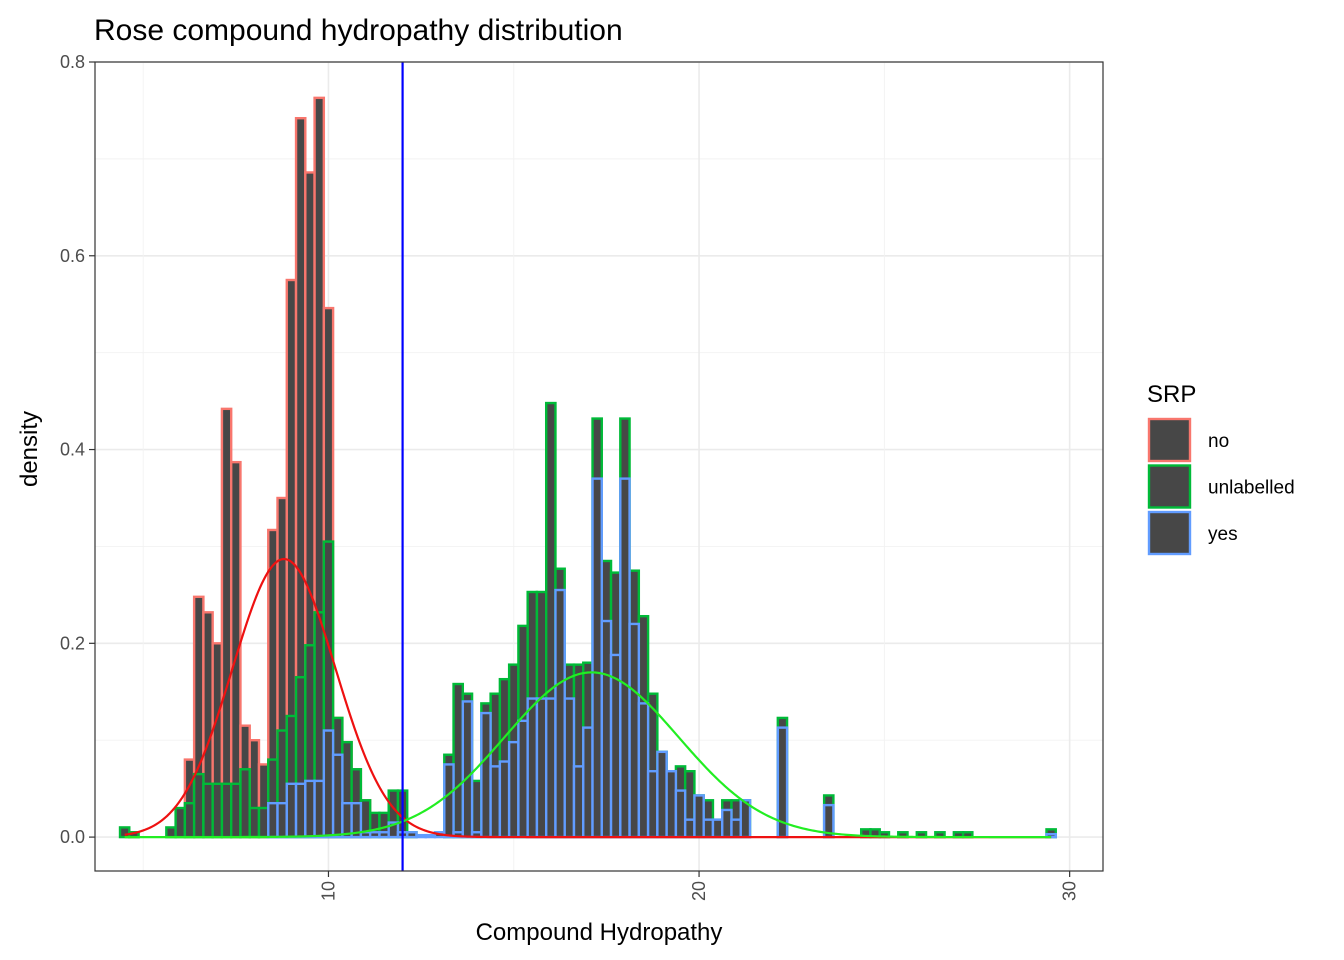 The image size is (1344, 960). Describe the element at coordinates (72, 256) in the screenshot. I see `y-tick-label: 0.6` at that location.